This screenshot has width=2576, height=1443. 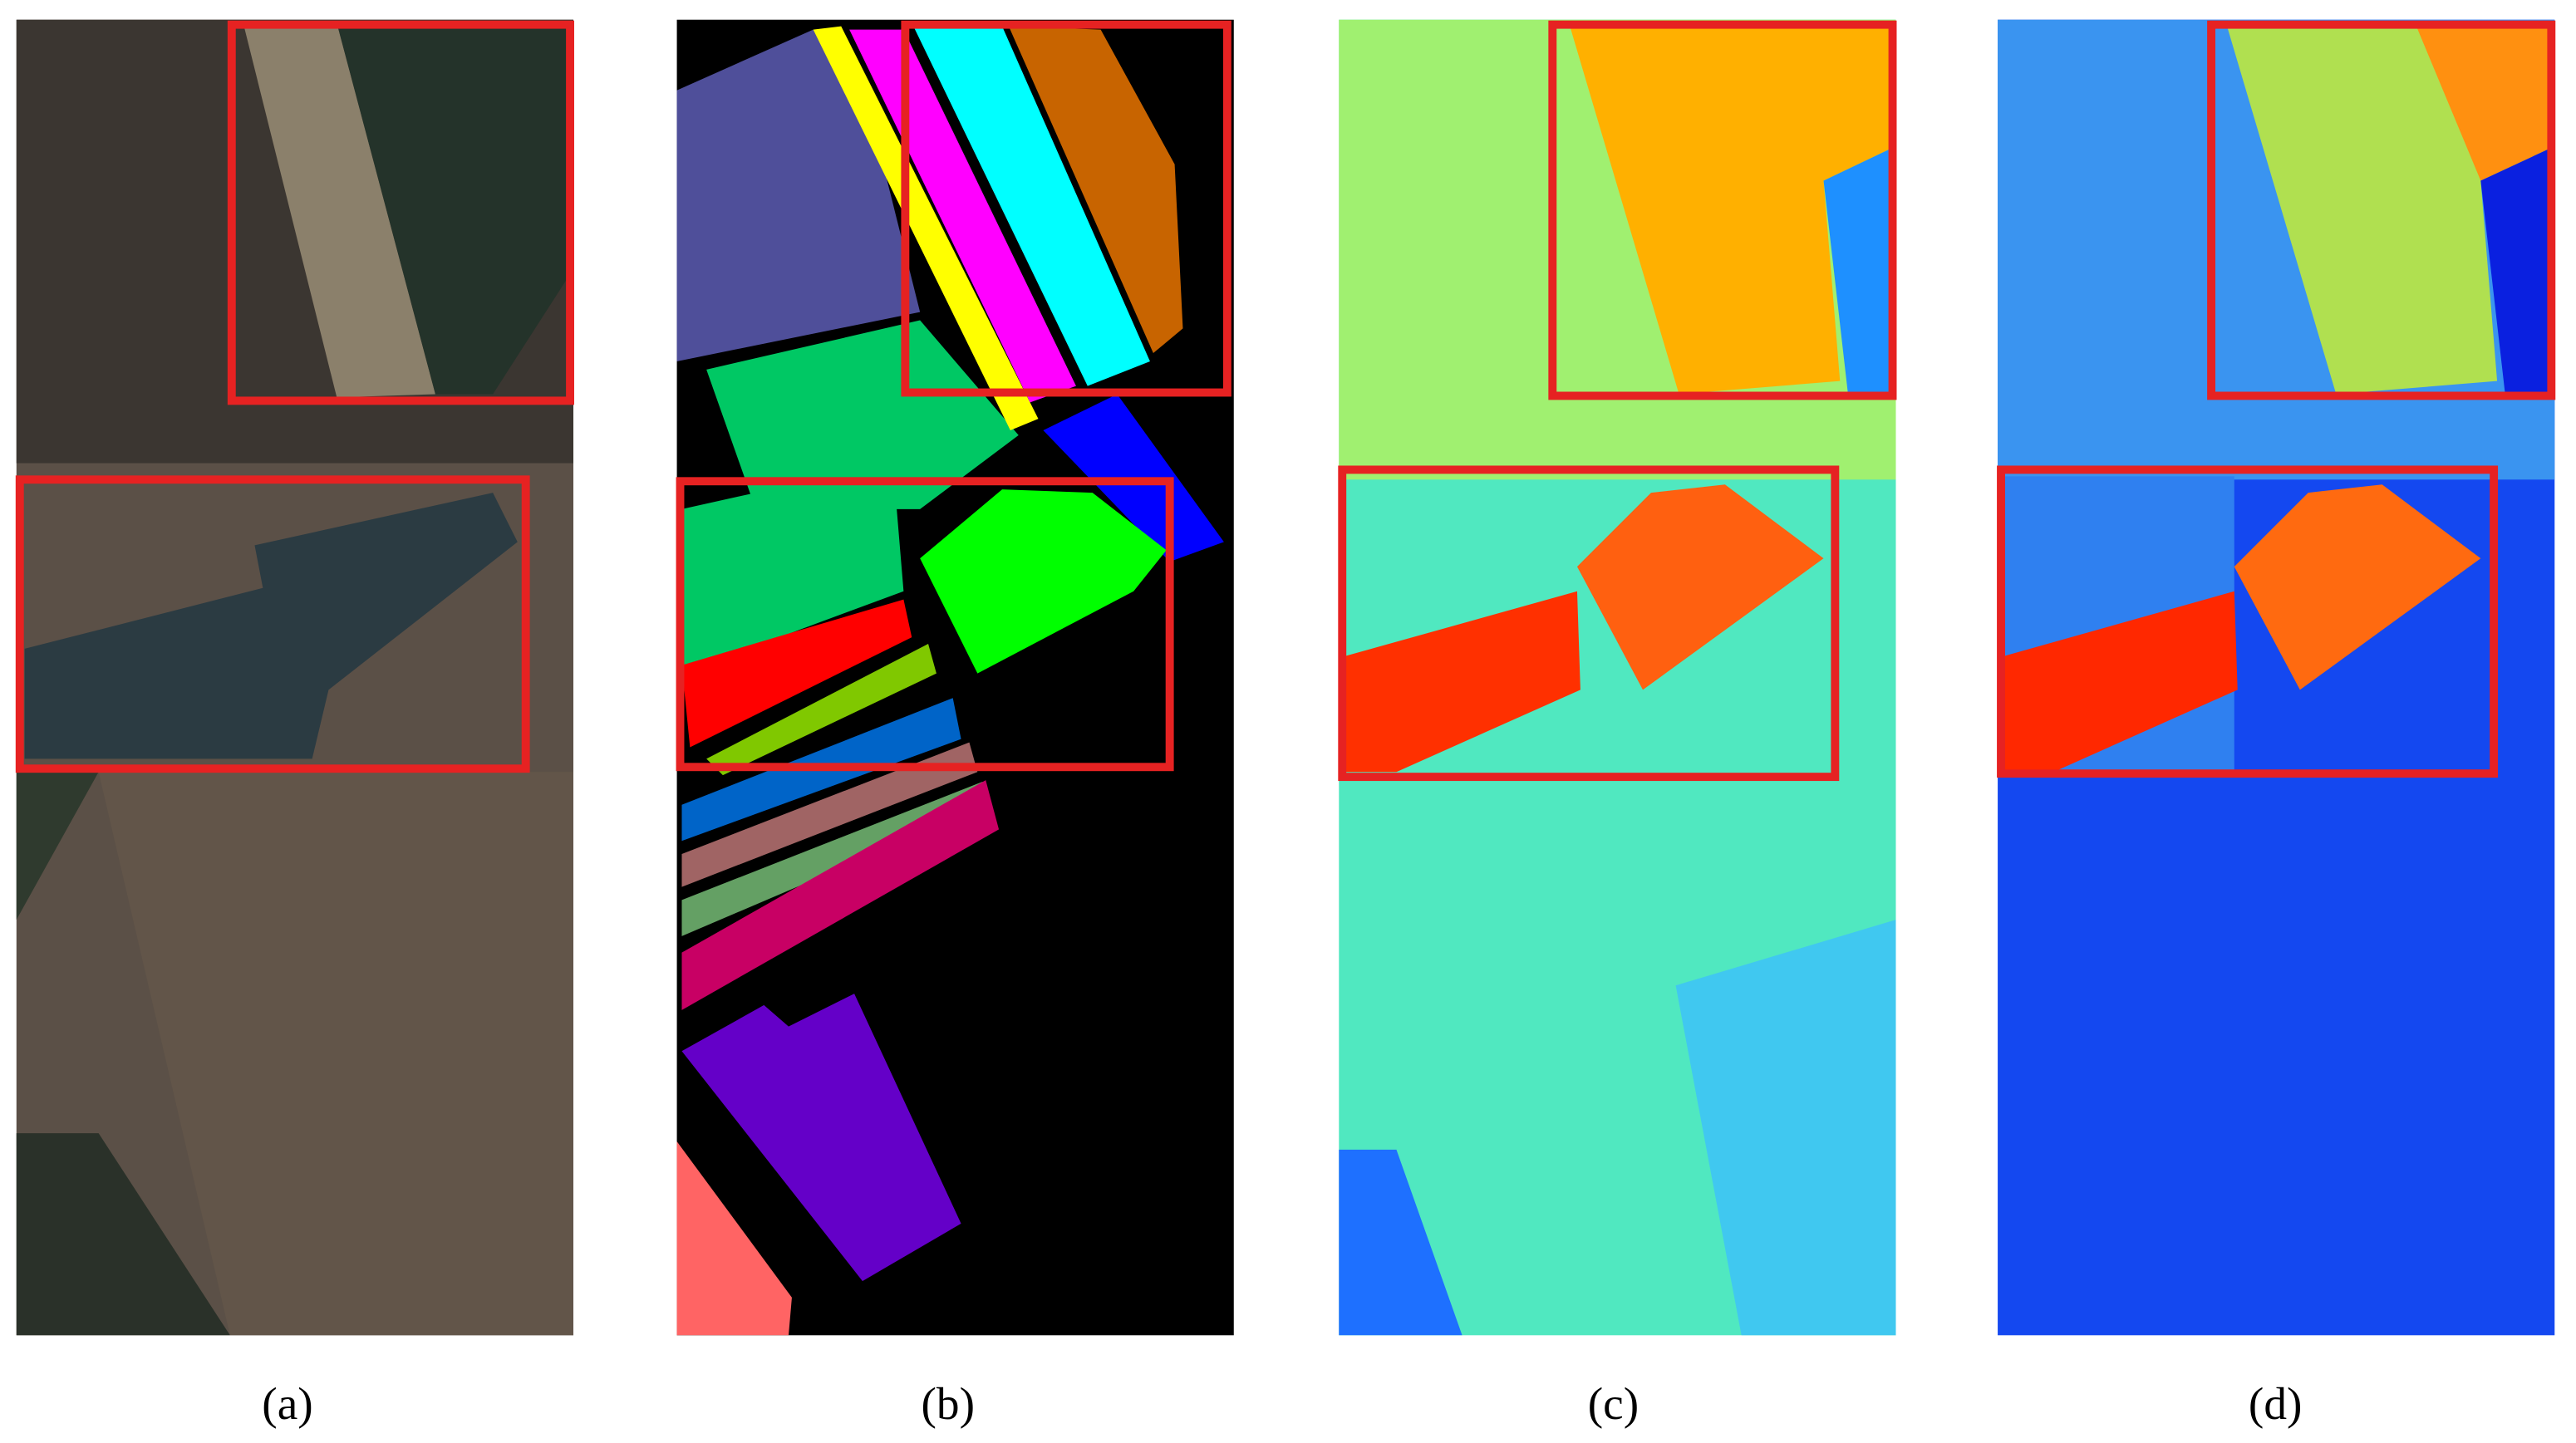 I want to click on panel-label: (d), so click(x=2276, y=1403).